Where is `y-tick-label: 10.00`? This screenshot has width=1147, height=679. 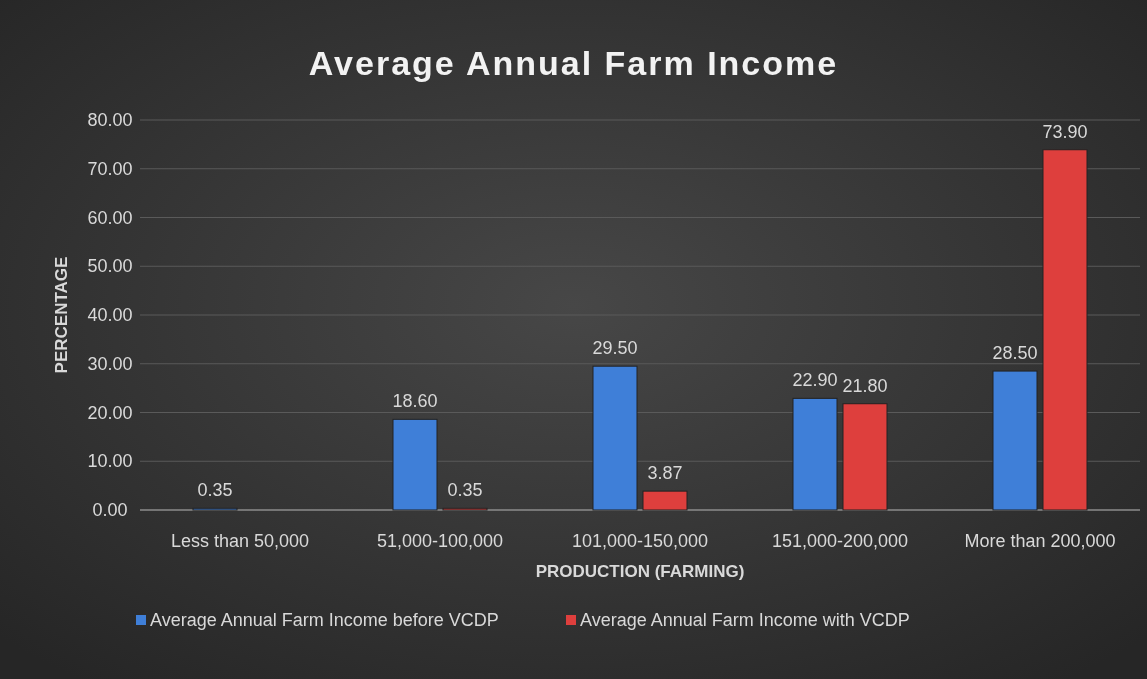
y-tick-label: 10.00 is located at coordinates (110, 461).